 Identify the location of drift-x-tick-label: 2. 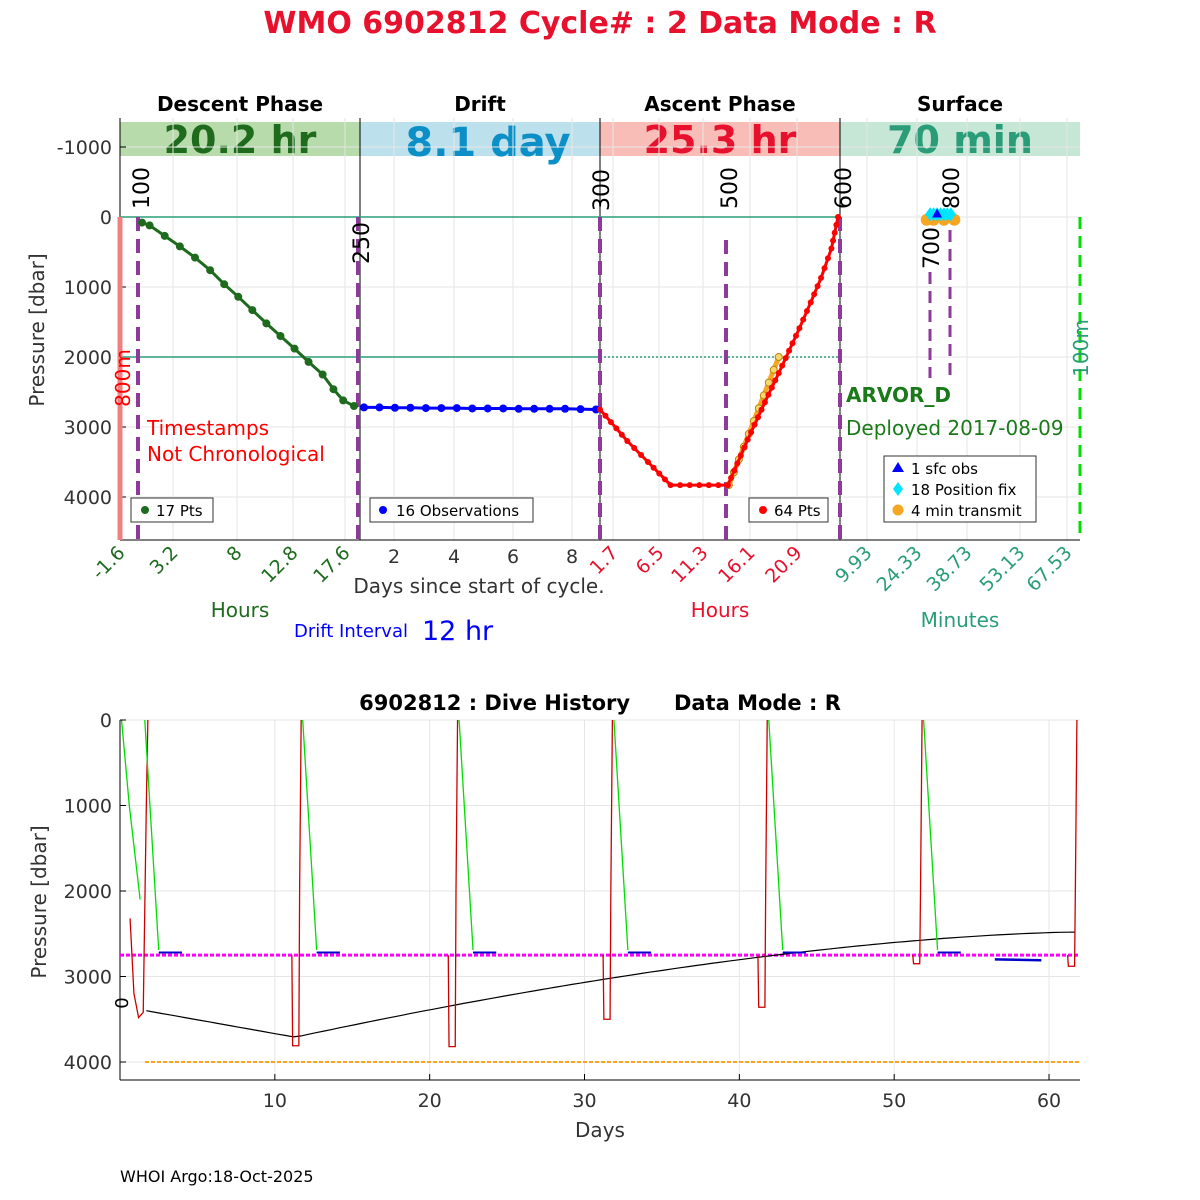
(394, 557).